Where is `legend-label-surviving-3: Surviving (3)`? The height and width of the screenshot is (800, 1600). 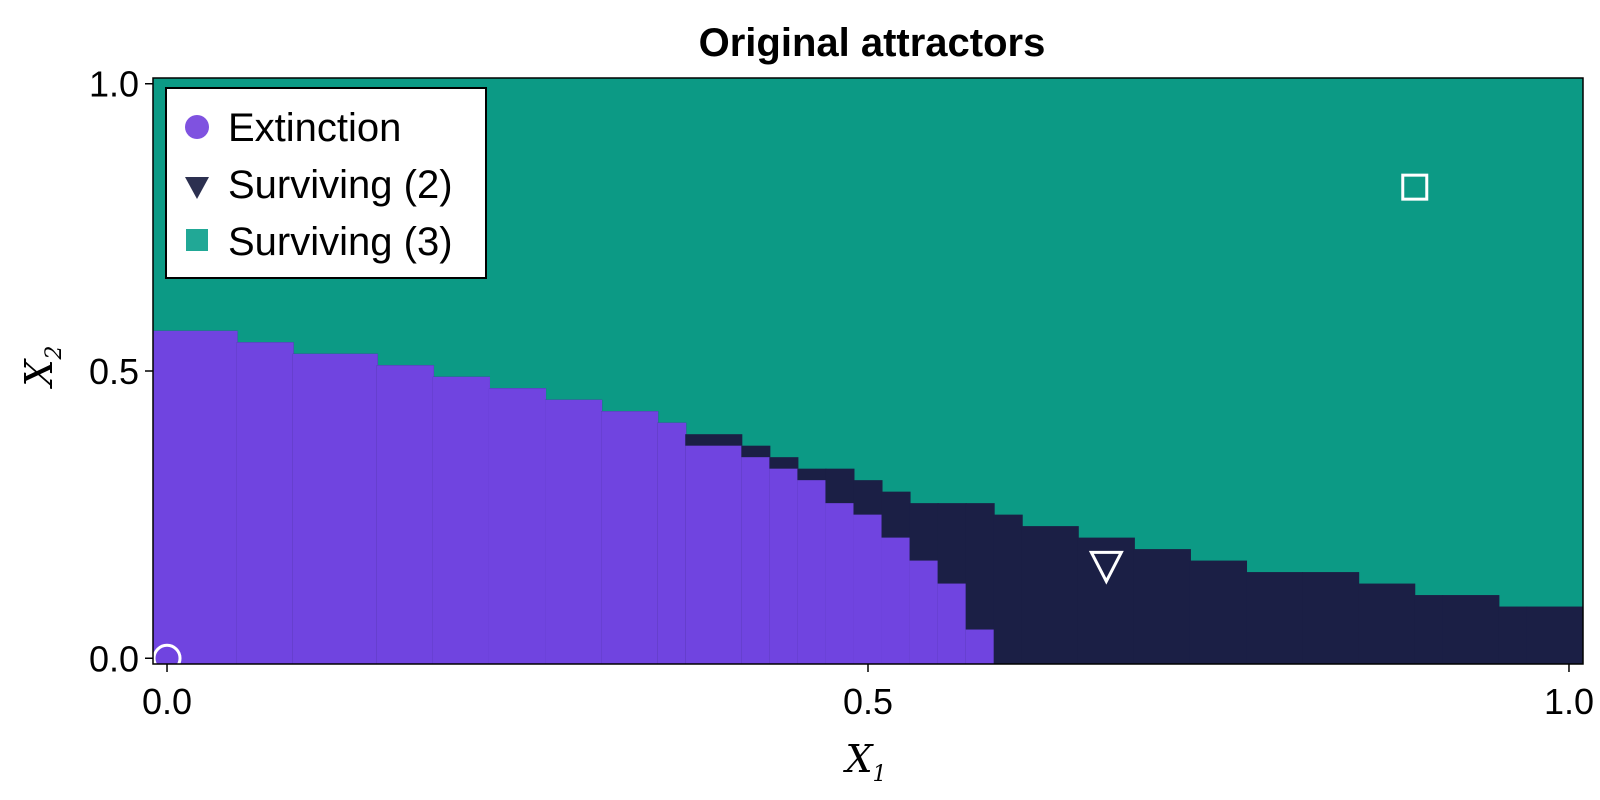
legend-label-surviving-3: Surviving (3) is located at coordinates (340, 242).